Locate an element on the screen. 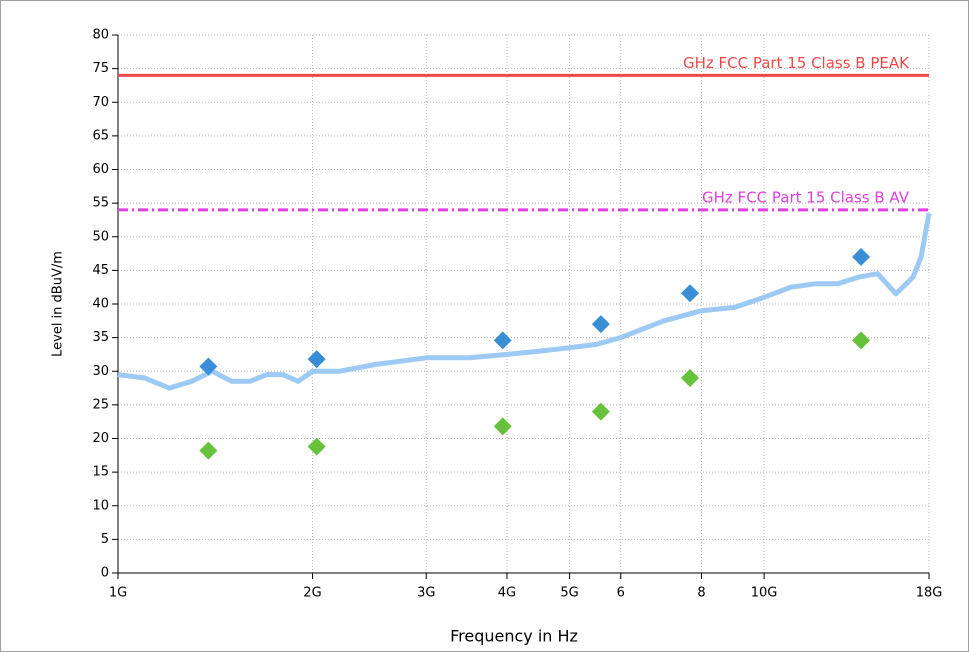 The width and height of the screenshot is (969, 652). y-tick-label: 70 is located at coordinates (100, 102).